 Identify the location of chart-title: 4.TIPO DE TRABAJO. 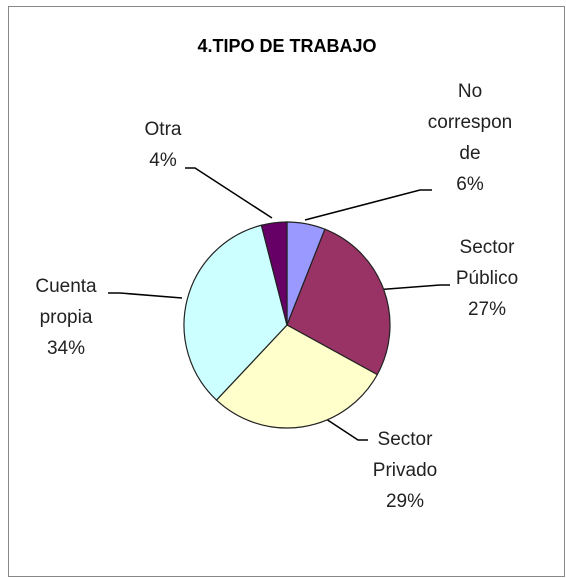
(286, 46).